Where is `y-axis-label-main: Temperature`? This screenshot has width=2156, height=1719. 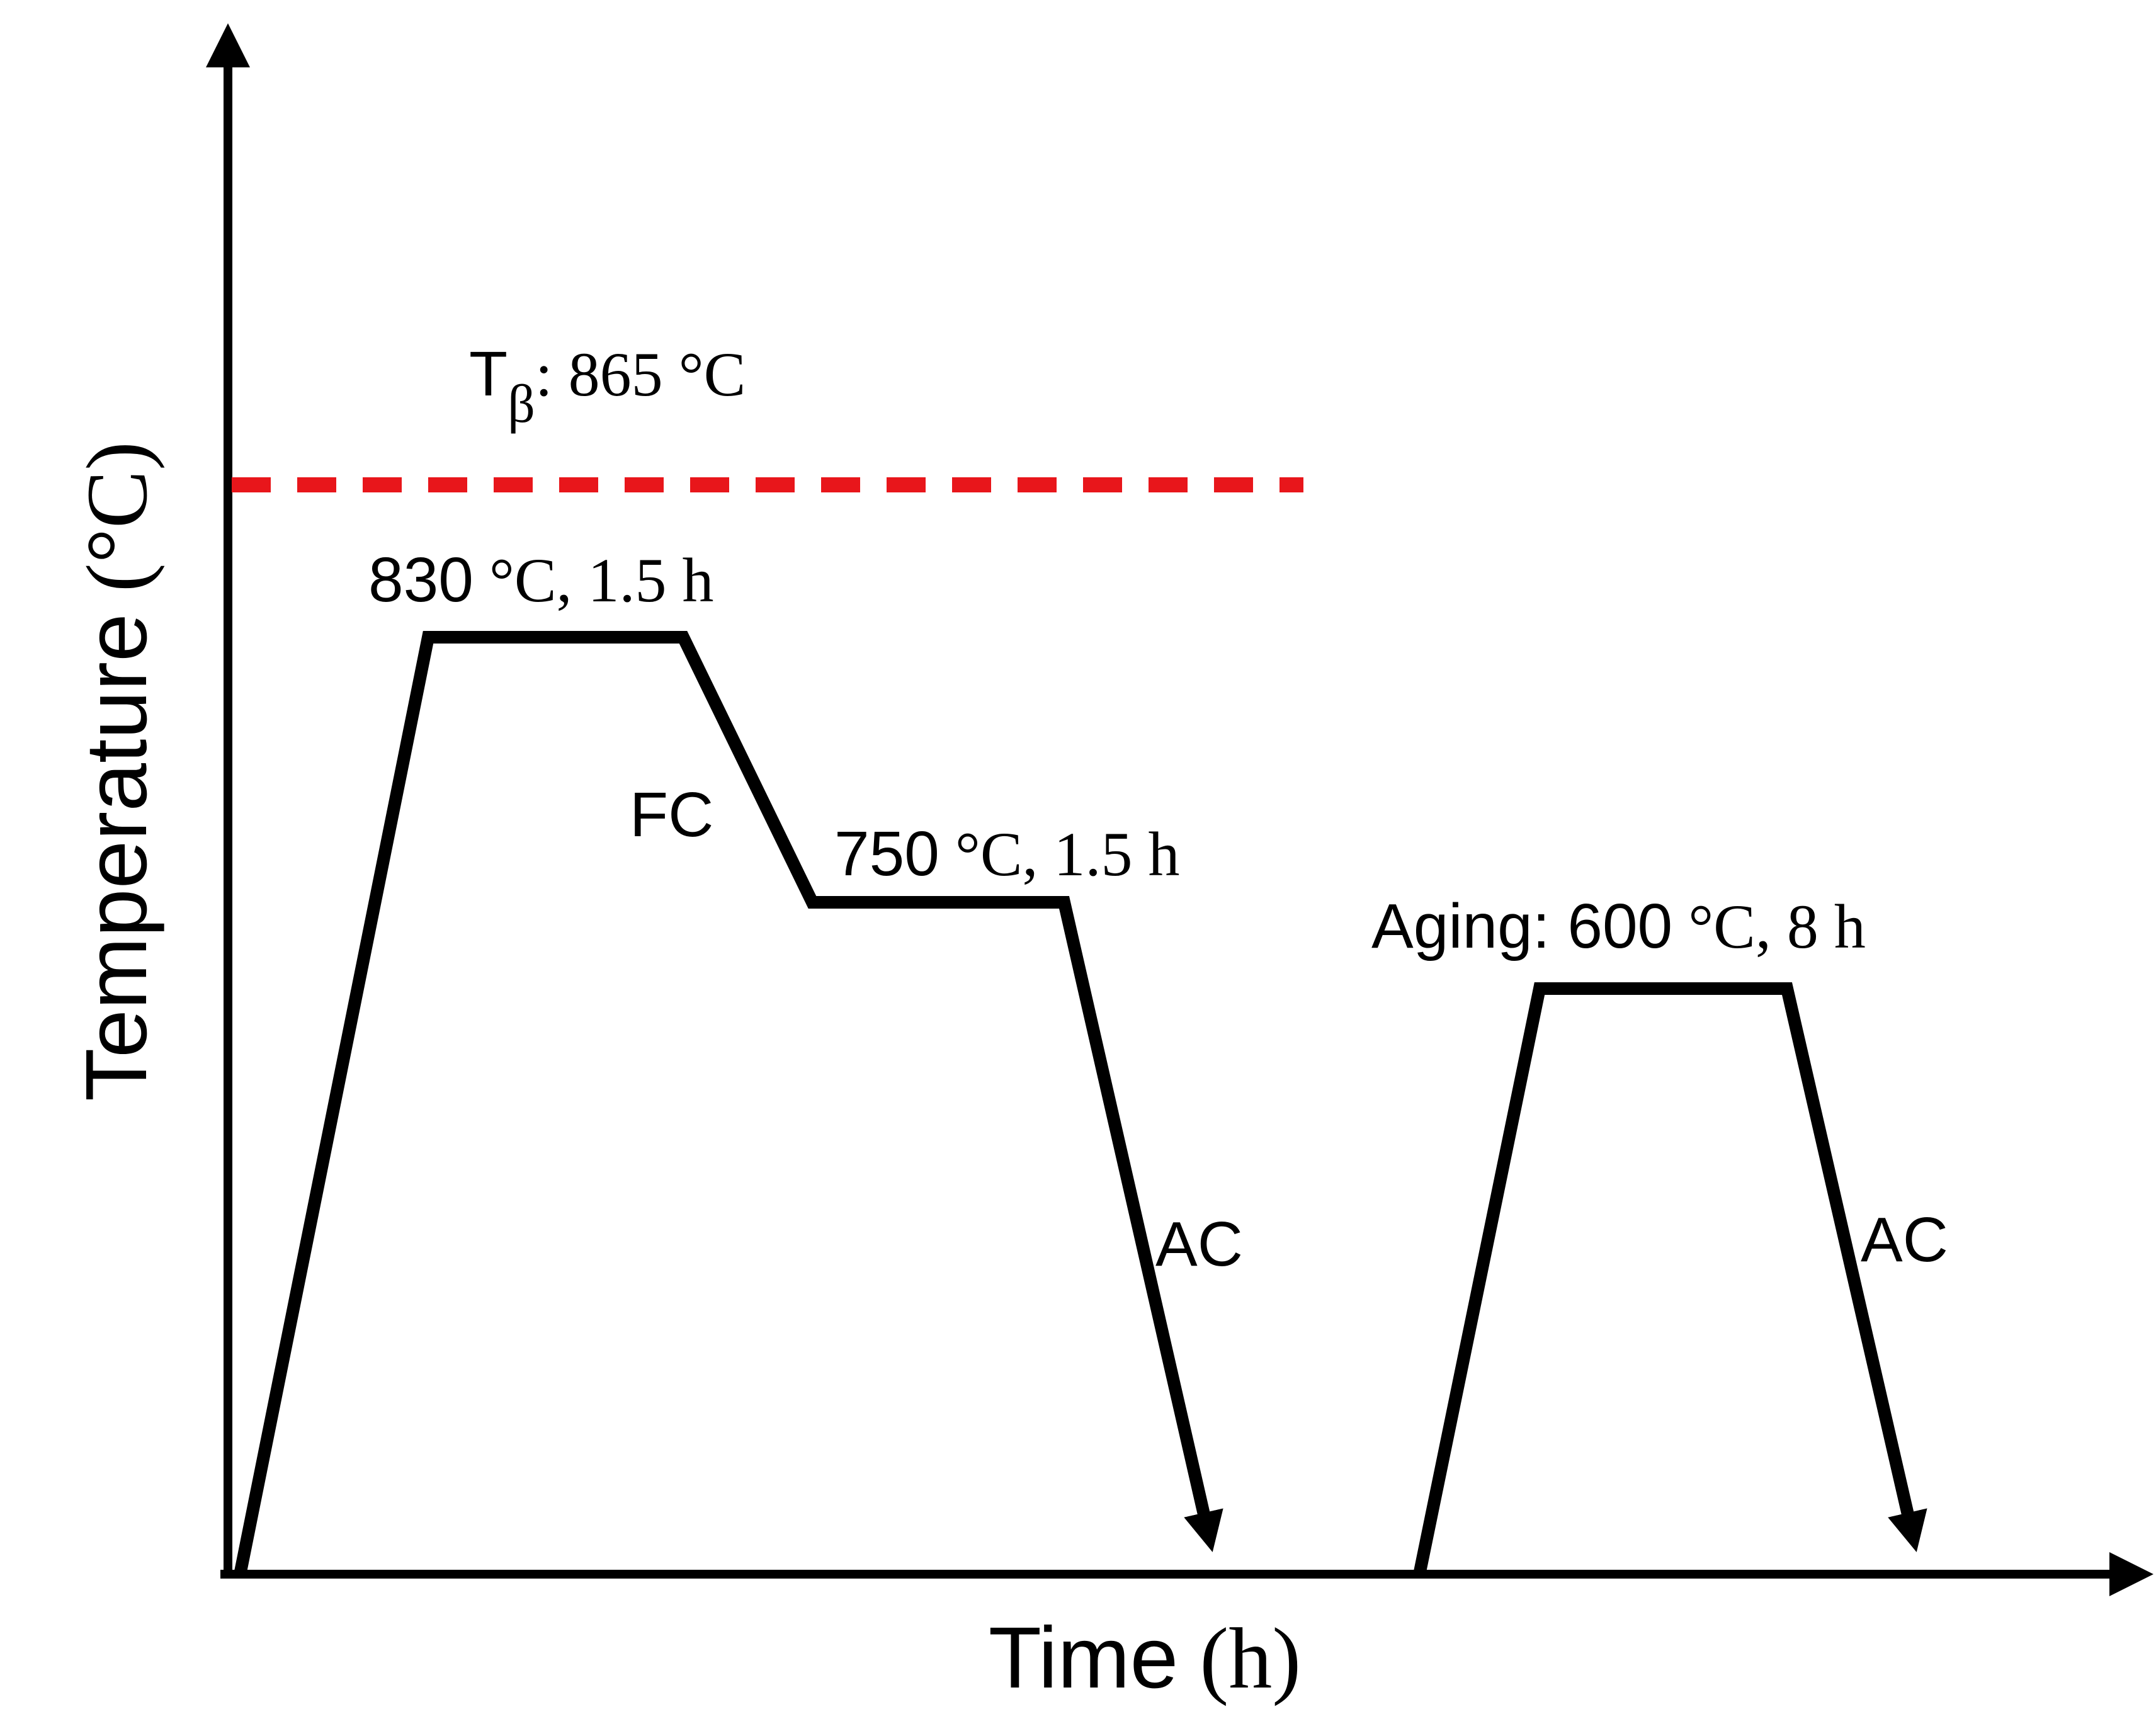
y-axis-label-main: Temperature is located at coordinates (116, 857).